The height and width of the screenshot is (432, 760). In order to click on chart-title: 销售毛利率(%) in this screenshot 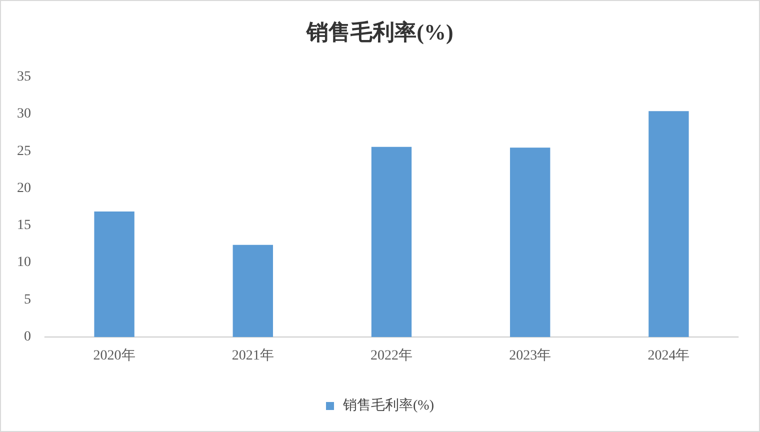, I will do `click(380, 32)`.